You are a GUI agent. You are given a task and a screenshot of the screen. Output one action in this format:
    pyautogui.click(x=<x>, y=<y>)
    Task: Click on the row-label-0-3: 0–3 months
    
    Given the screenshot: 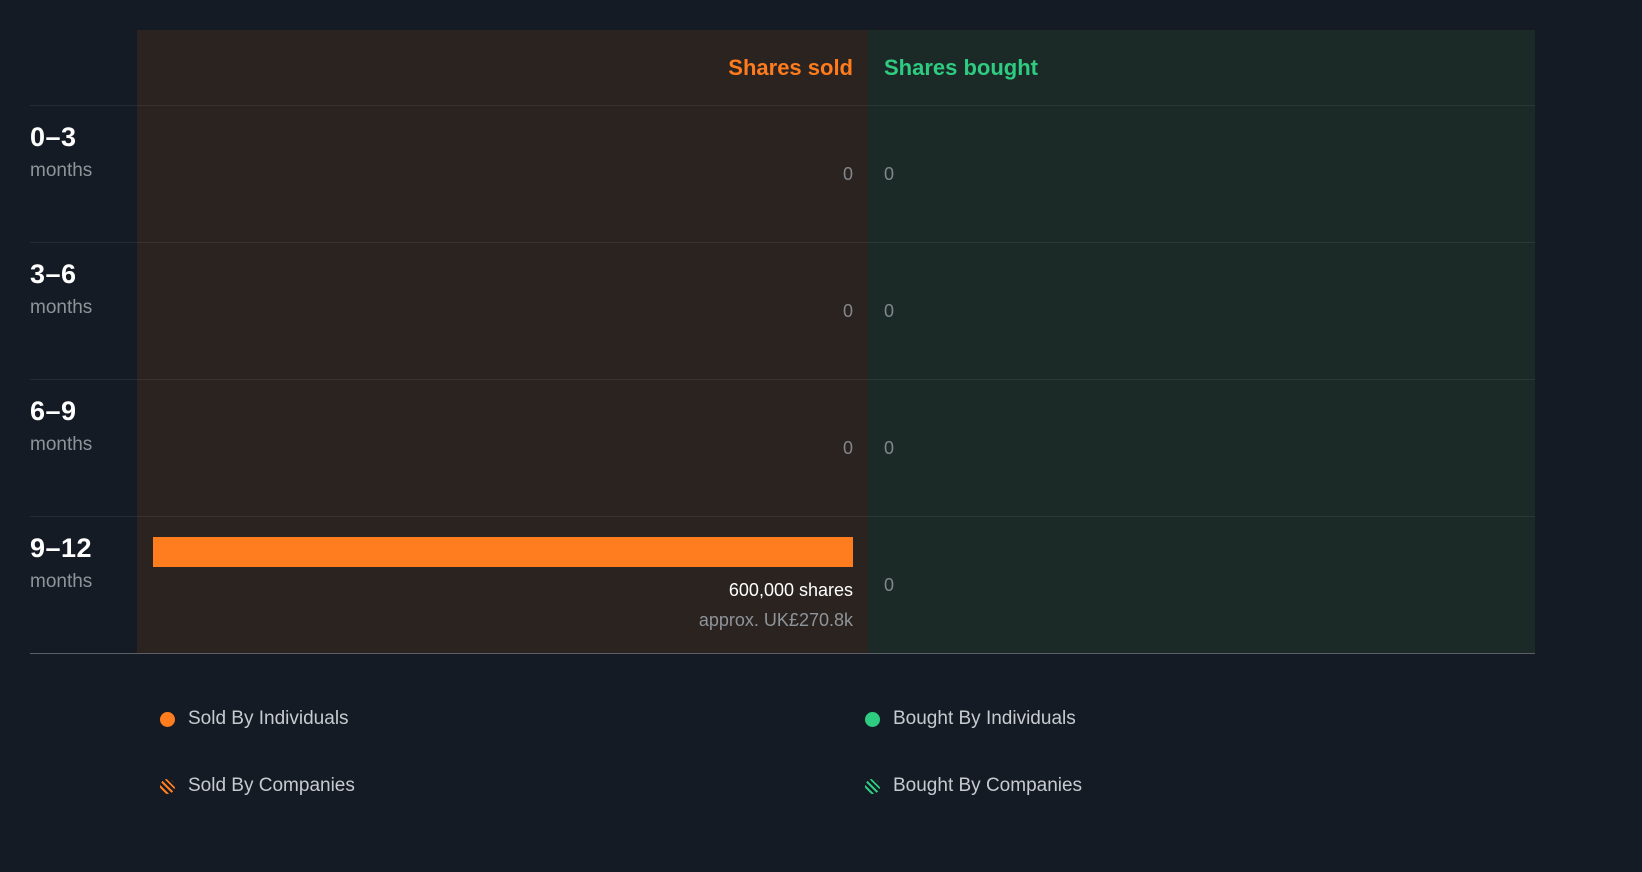 What is the action you would take?
    pyautogui.click(x=83, y=173)
    